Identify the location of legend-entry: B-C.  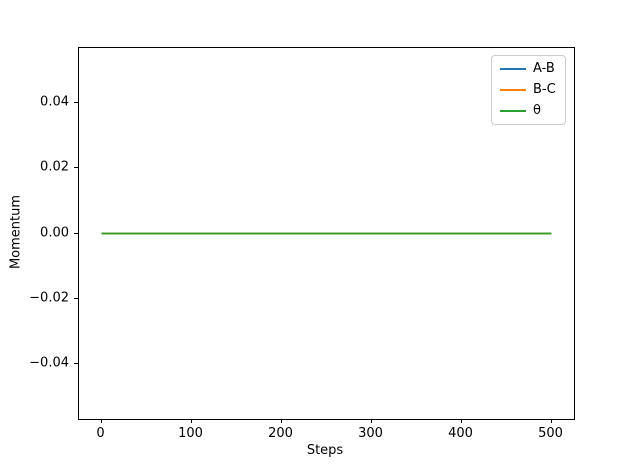
(528, 90).